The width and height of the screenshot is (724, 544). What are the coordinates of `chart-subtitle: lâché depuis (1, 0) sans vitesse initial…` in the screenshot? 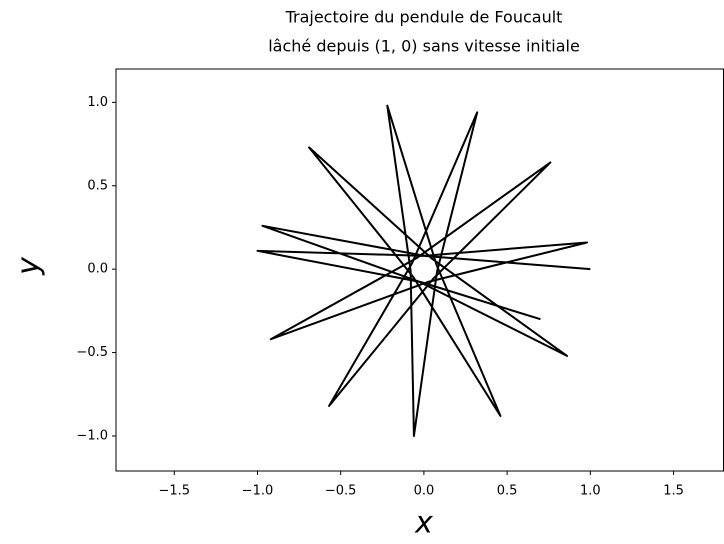 It's located at (424, 46).